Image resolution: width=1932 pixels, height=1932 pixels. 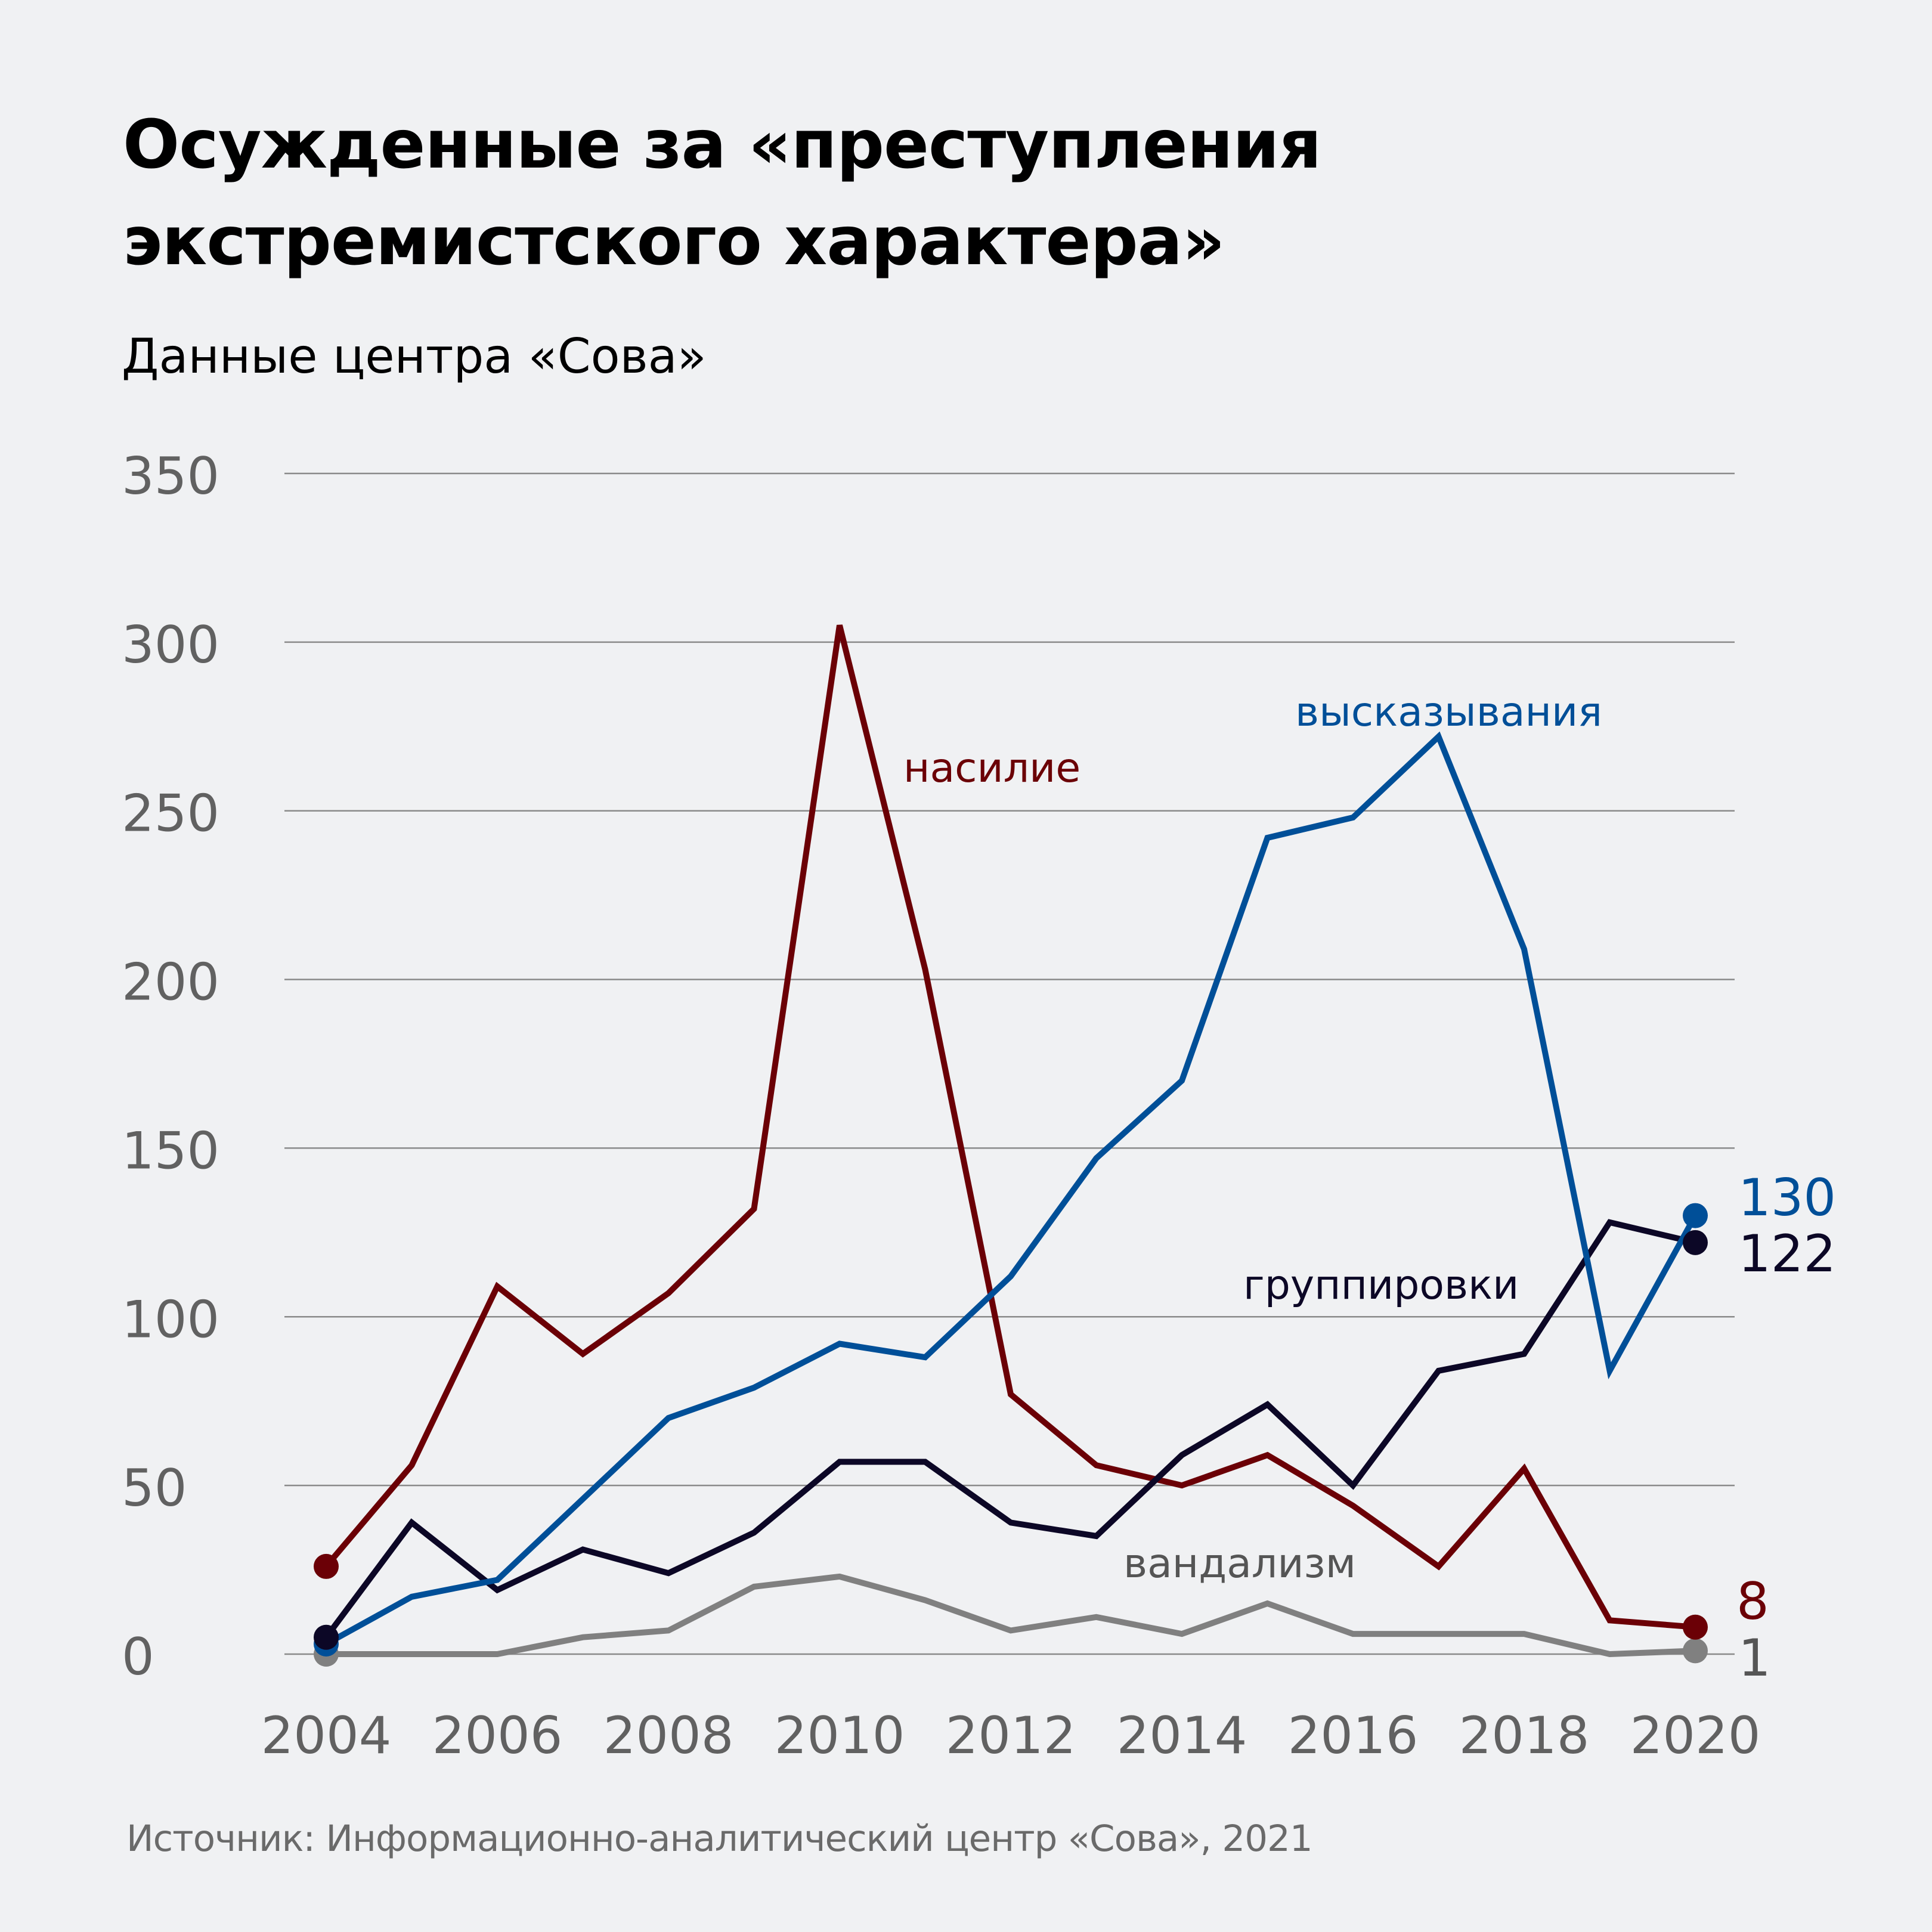 What do you see at coordinates (1787, 1254) in the screenshot?
I see `end-value-groups: 122` at bounding box center [1787, 1254].